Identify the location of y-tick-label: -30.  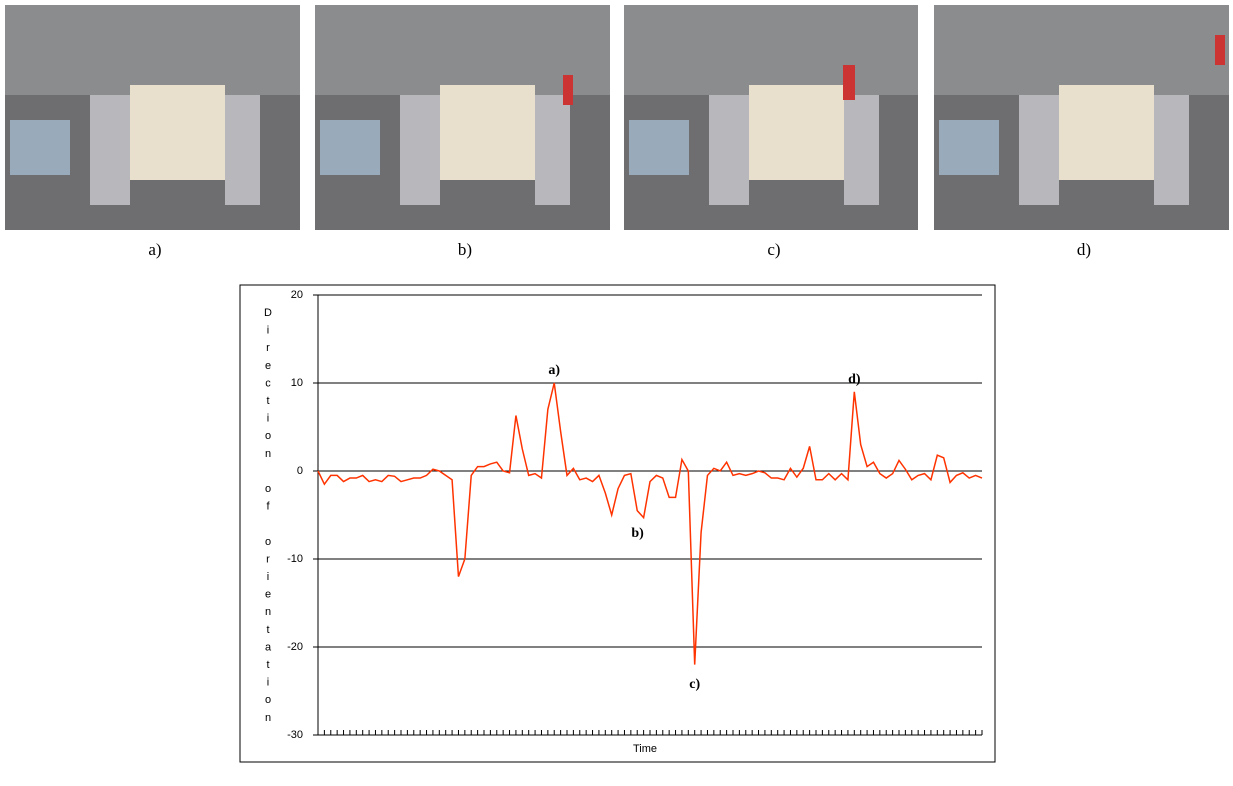
(295, 735).